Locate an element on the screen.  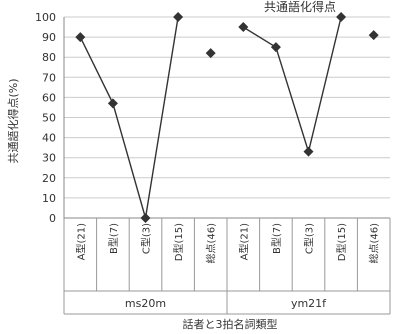
series-line-ym21f is located at coordinates (292, 85).